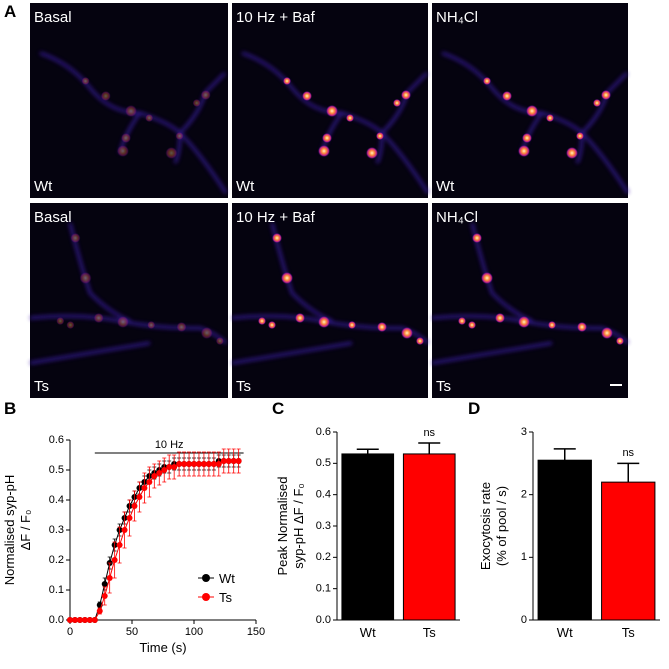 Image resolution: width=669 pixels, height=669 pixels. What do you see at coordinates (524, 620) in the screenshot?
I see `y-tick-label: 0` at bounding box center [524, 620].